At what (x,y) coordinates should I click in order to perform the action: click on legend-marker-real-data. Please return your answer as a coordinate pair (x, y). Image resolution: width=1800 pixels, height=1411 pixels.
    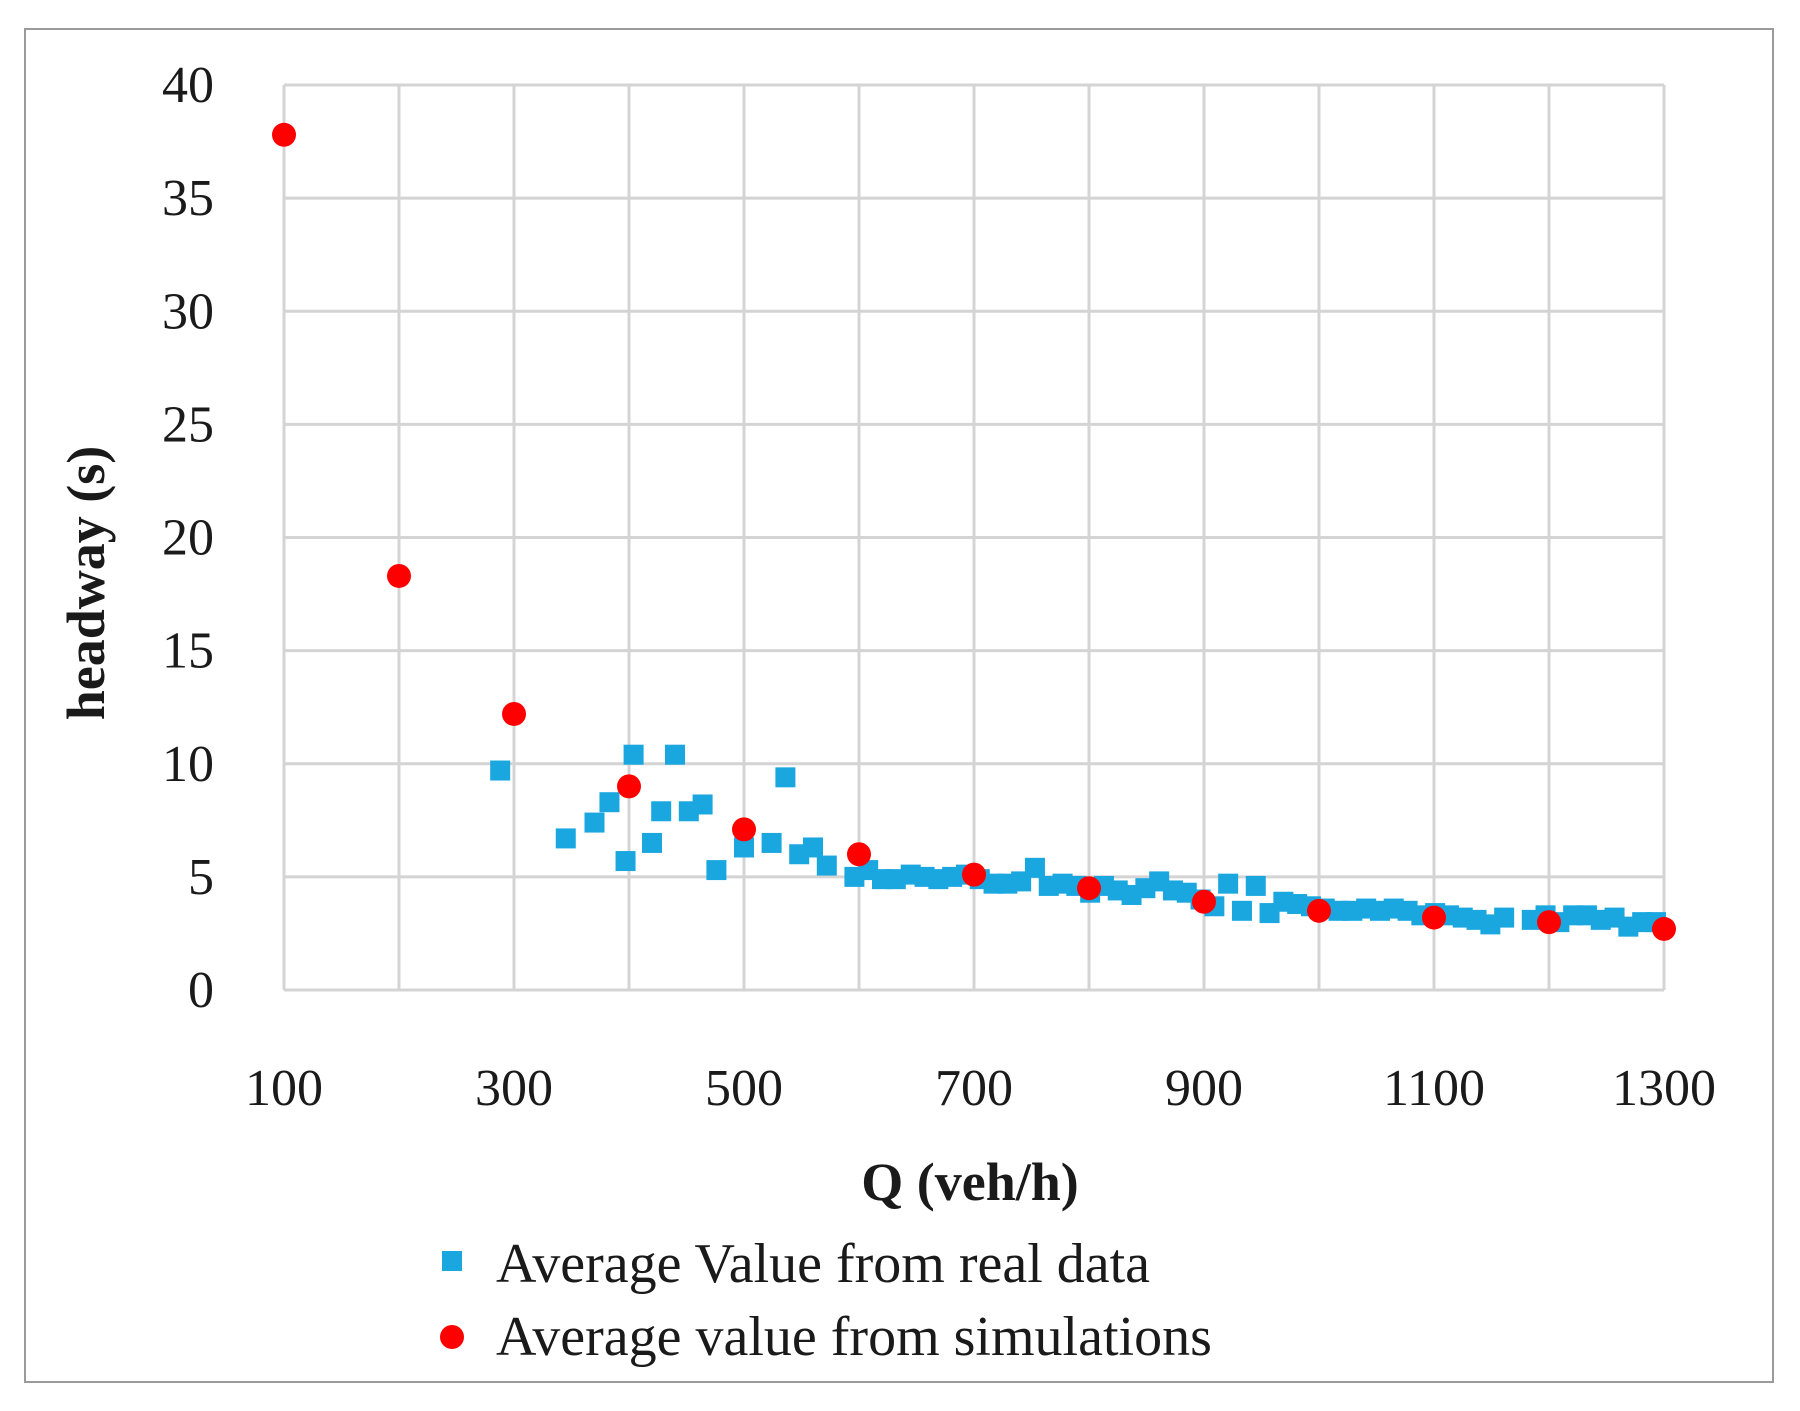
    Looking at the image, I should click on (452, 1261).